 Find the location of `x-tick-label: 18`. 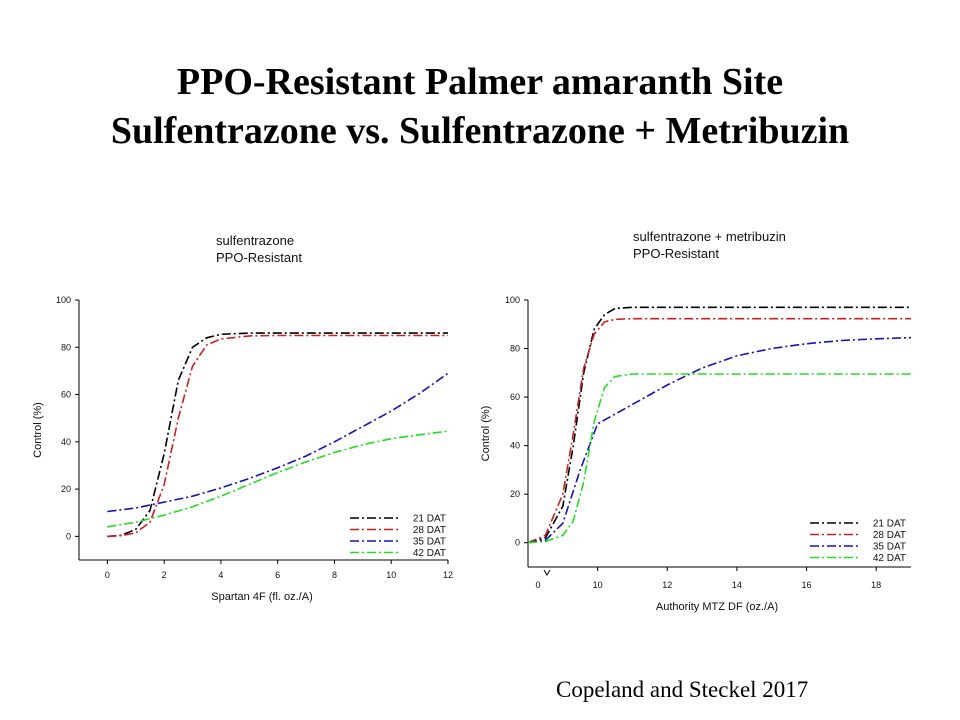

x-tick-label: 18 is located at coordinates (876, 585).